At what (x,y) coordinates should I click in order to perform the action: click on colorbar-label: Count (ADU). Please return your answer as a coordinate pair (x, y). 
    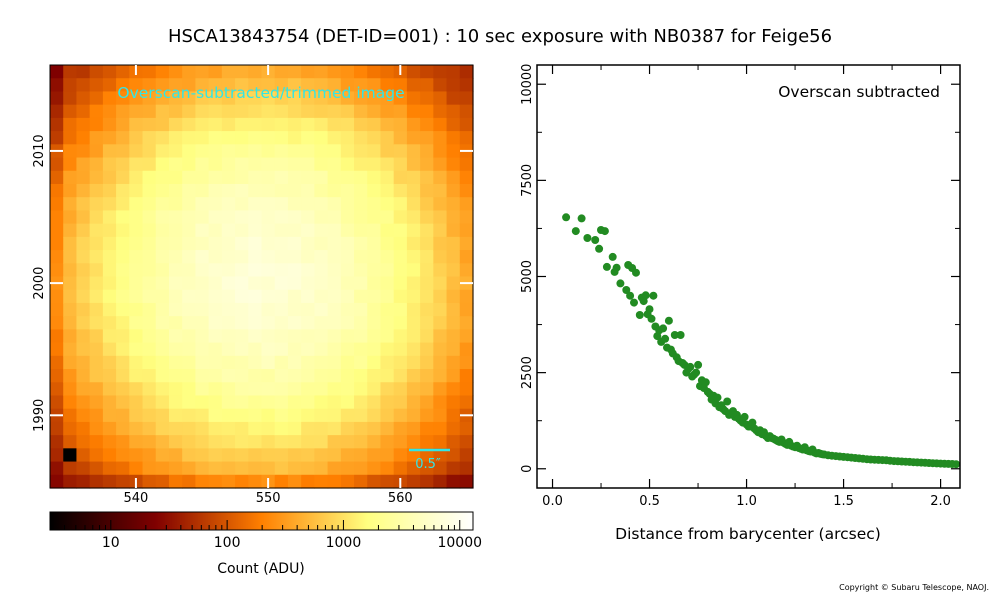
    Looking at the image, I should click on (261, 569).